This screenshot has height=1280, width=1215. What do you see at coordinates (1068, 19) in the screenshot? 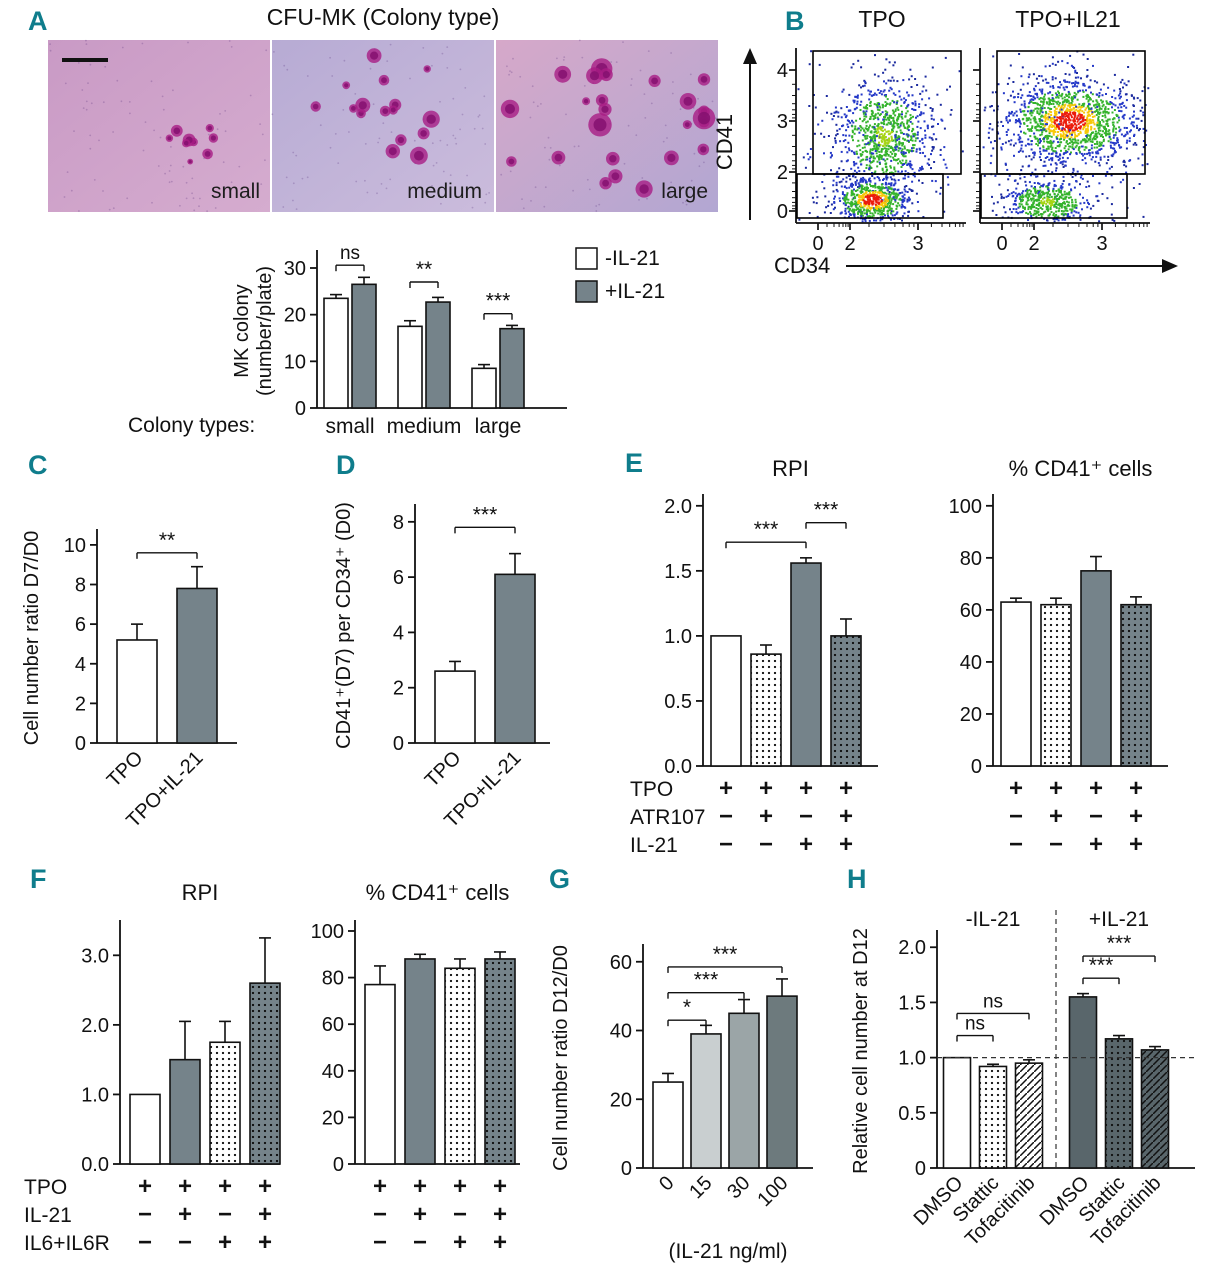
I see `flow-title-tpo-il21: TPO+IL21` at bounding box center [1068, 19].